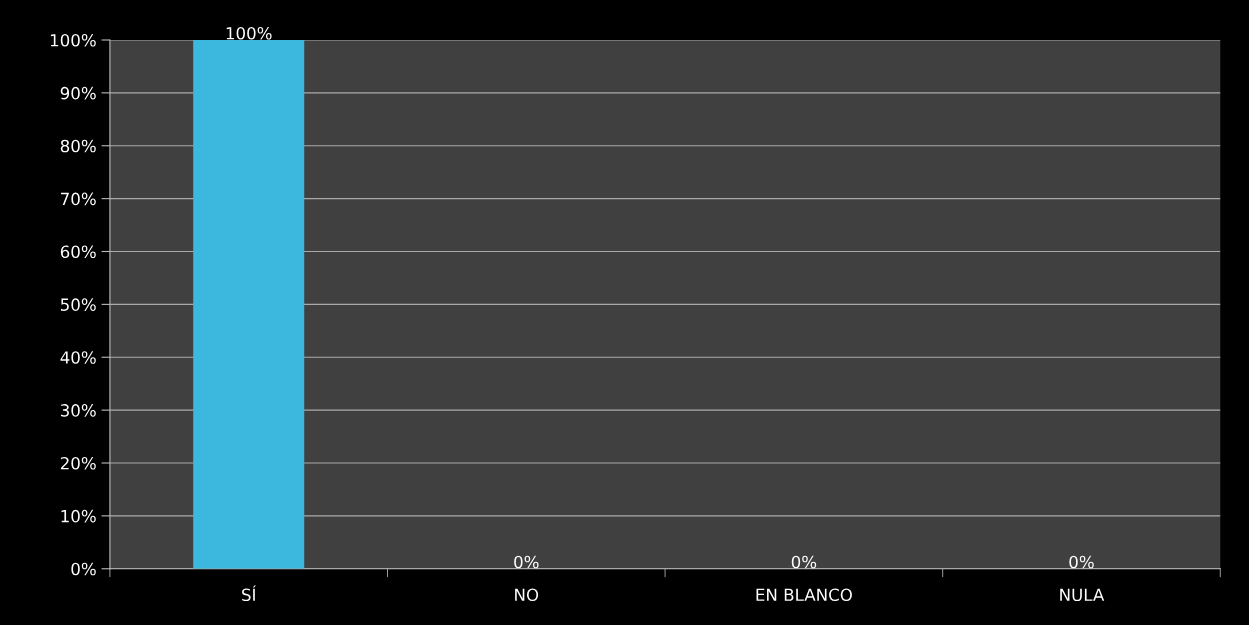 This screenshot has height=625, width=1249. Describe the element at coordinates (78, 516) in the screenshot. I see `y-tick-label: 10%` at that location.